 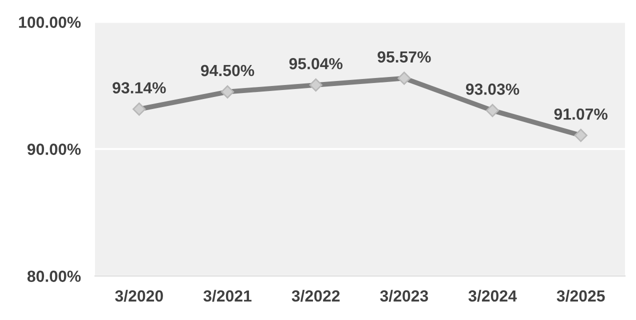 What do you see at coordinates (404, 296) in the screenshot?
I see `x-tick-label: 3/2023` at bounding box center [404, 296].